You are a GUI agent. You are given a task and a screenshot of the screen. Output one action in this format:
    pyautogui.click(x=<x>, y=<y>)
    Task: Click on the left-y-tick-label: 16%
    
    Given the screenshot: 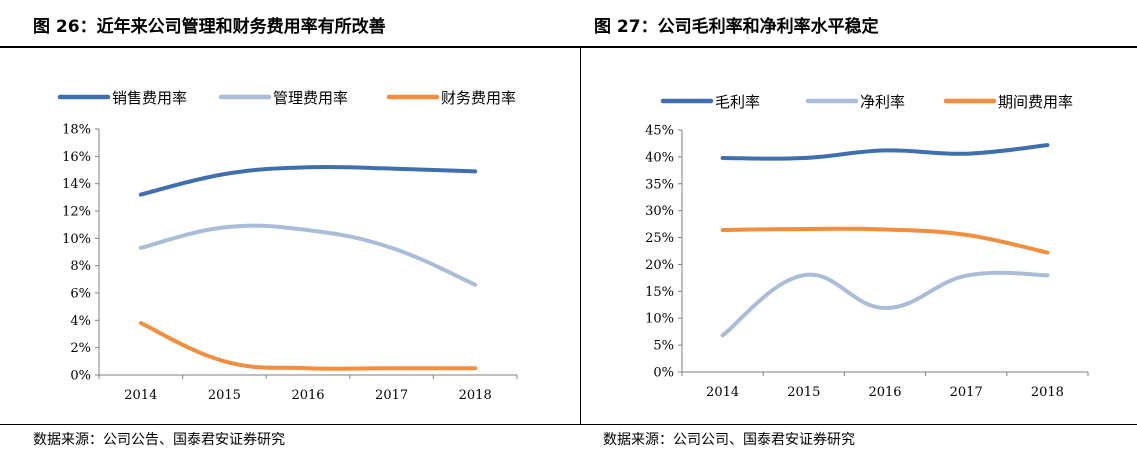 What is the action you would take?
    pyautogui.click(x=76, y=157)
    